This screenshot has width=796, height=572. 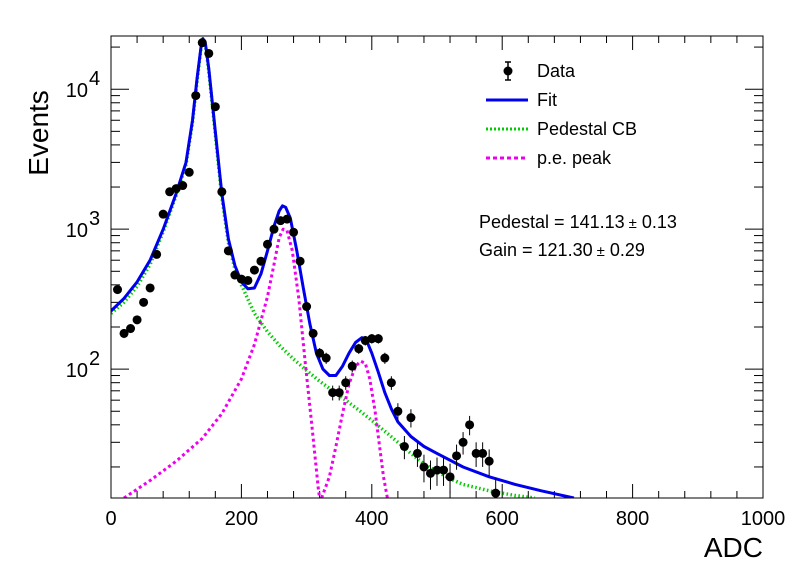 I want to click on legend-pe-label: p.e. peak, so click(x=574, y=158).